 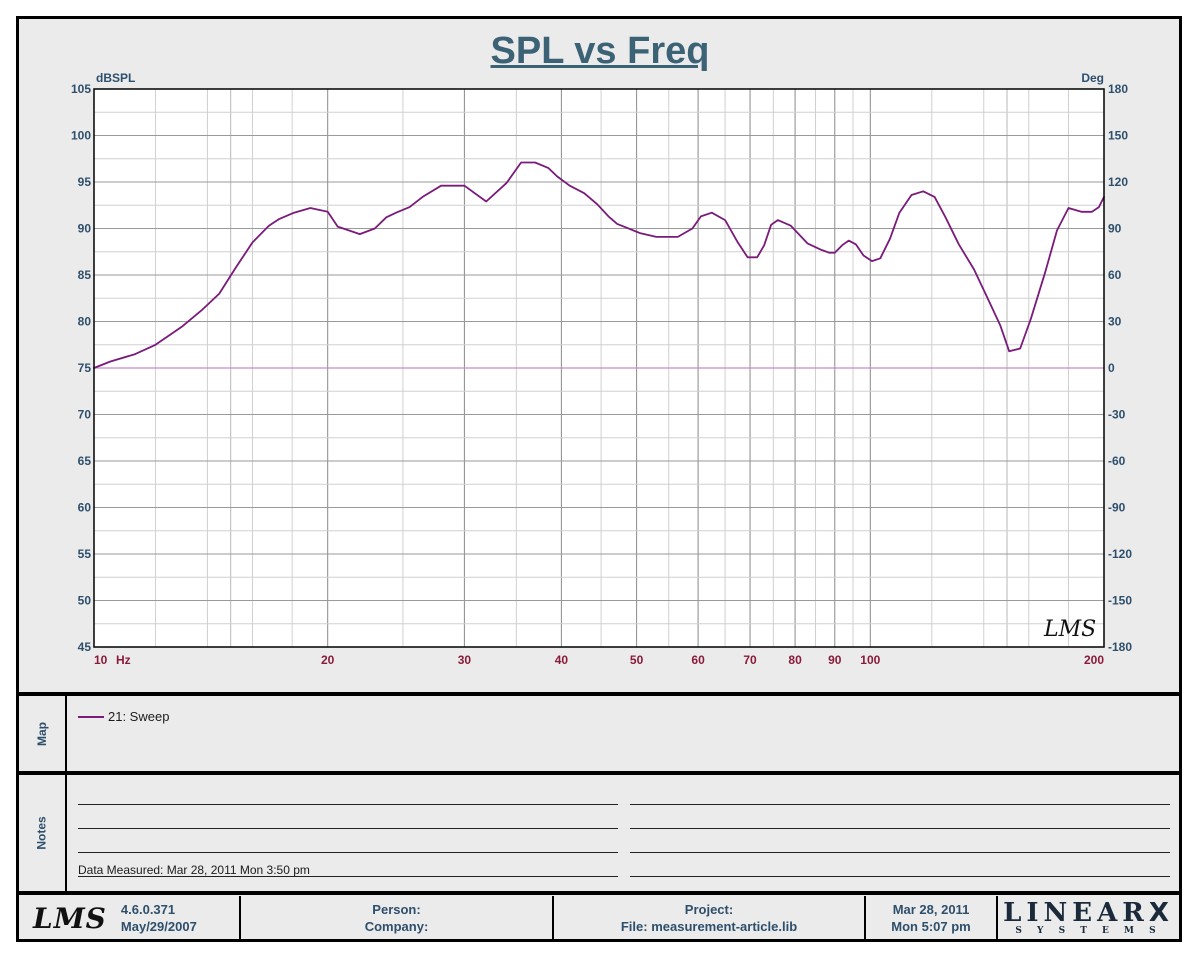 I want to click on legend-item-sweep: 21: Sweep, so click(x=123, y=716).